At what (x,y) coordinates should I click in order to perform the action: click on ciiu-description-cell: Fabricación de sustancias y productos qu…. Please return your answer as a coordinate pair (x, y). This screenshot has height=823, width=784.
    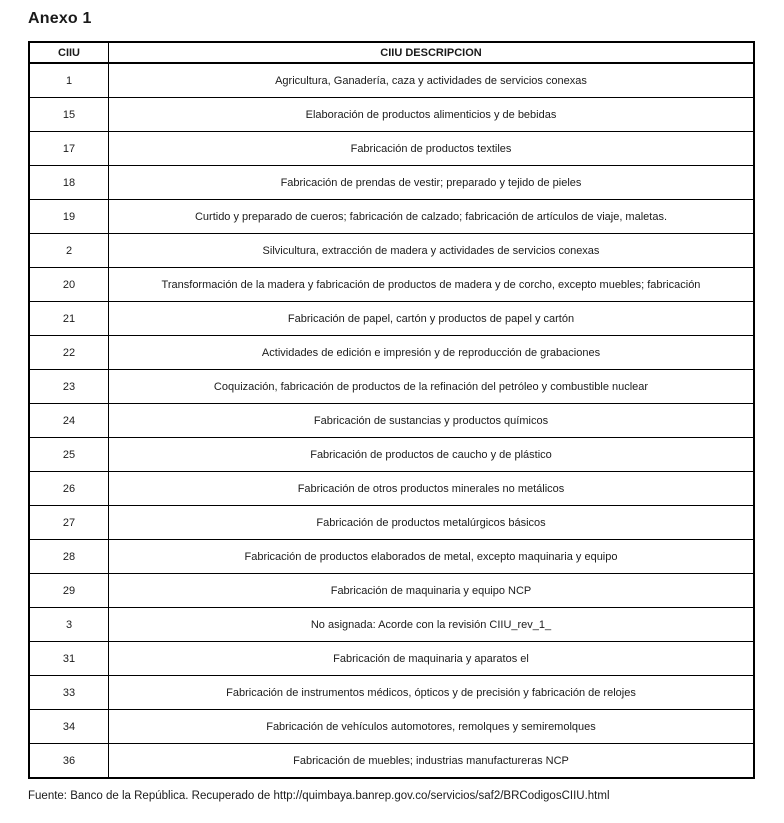
    Looking at the image, I should click on (431, 420).